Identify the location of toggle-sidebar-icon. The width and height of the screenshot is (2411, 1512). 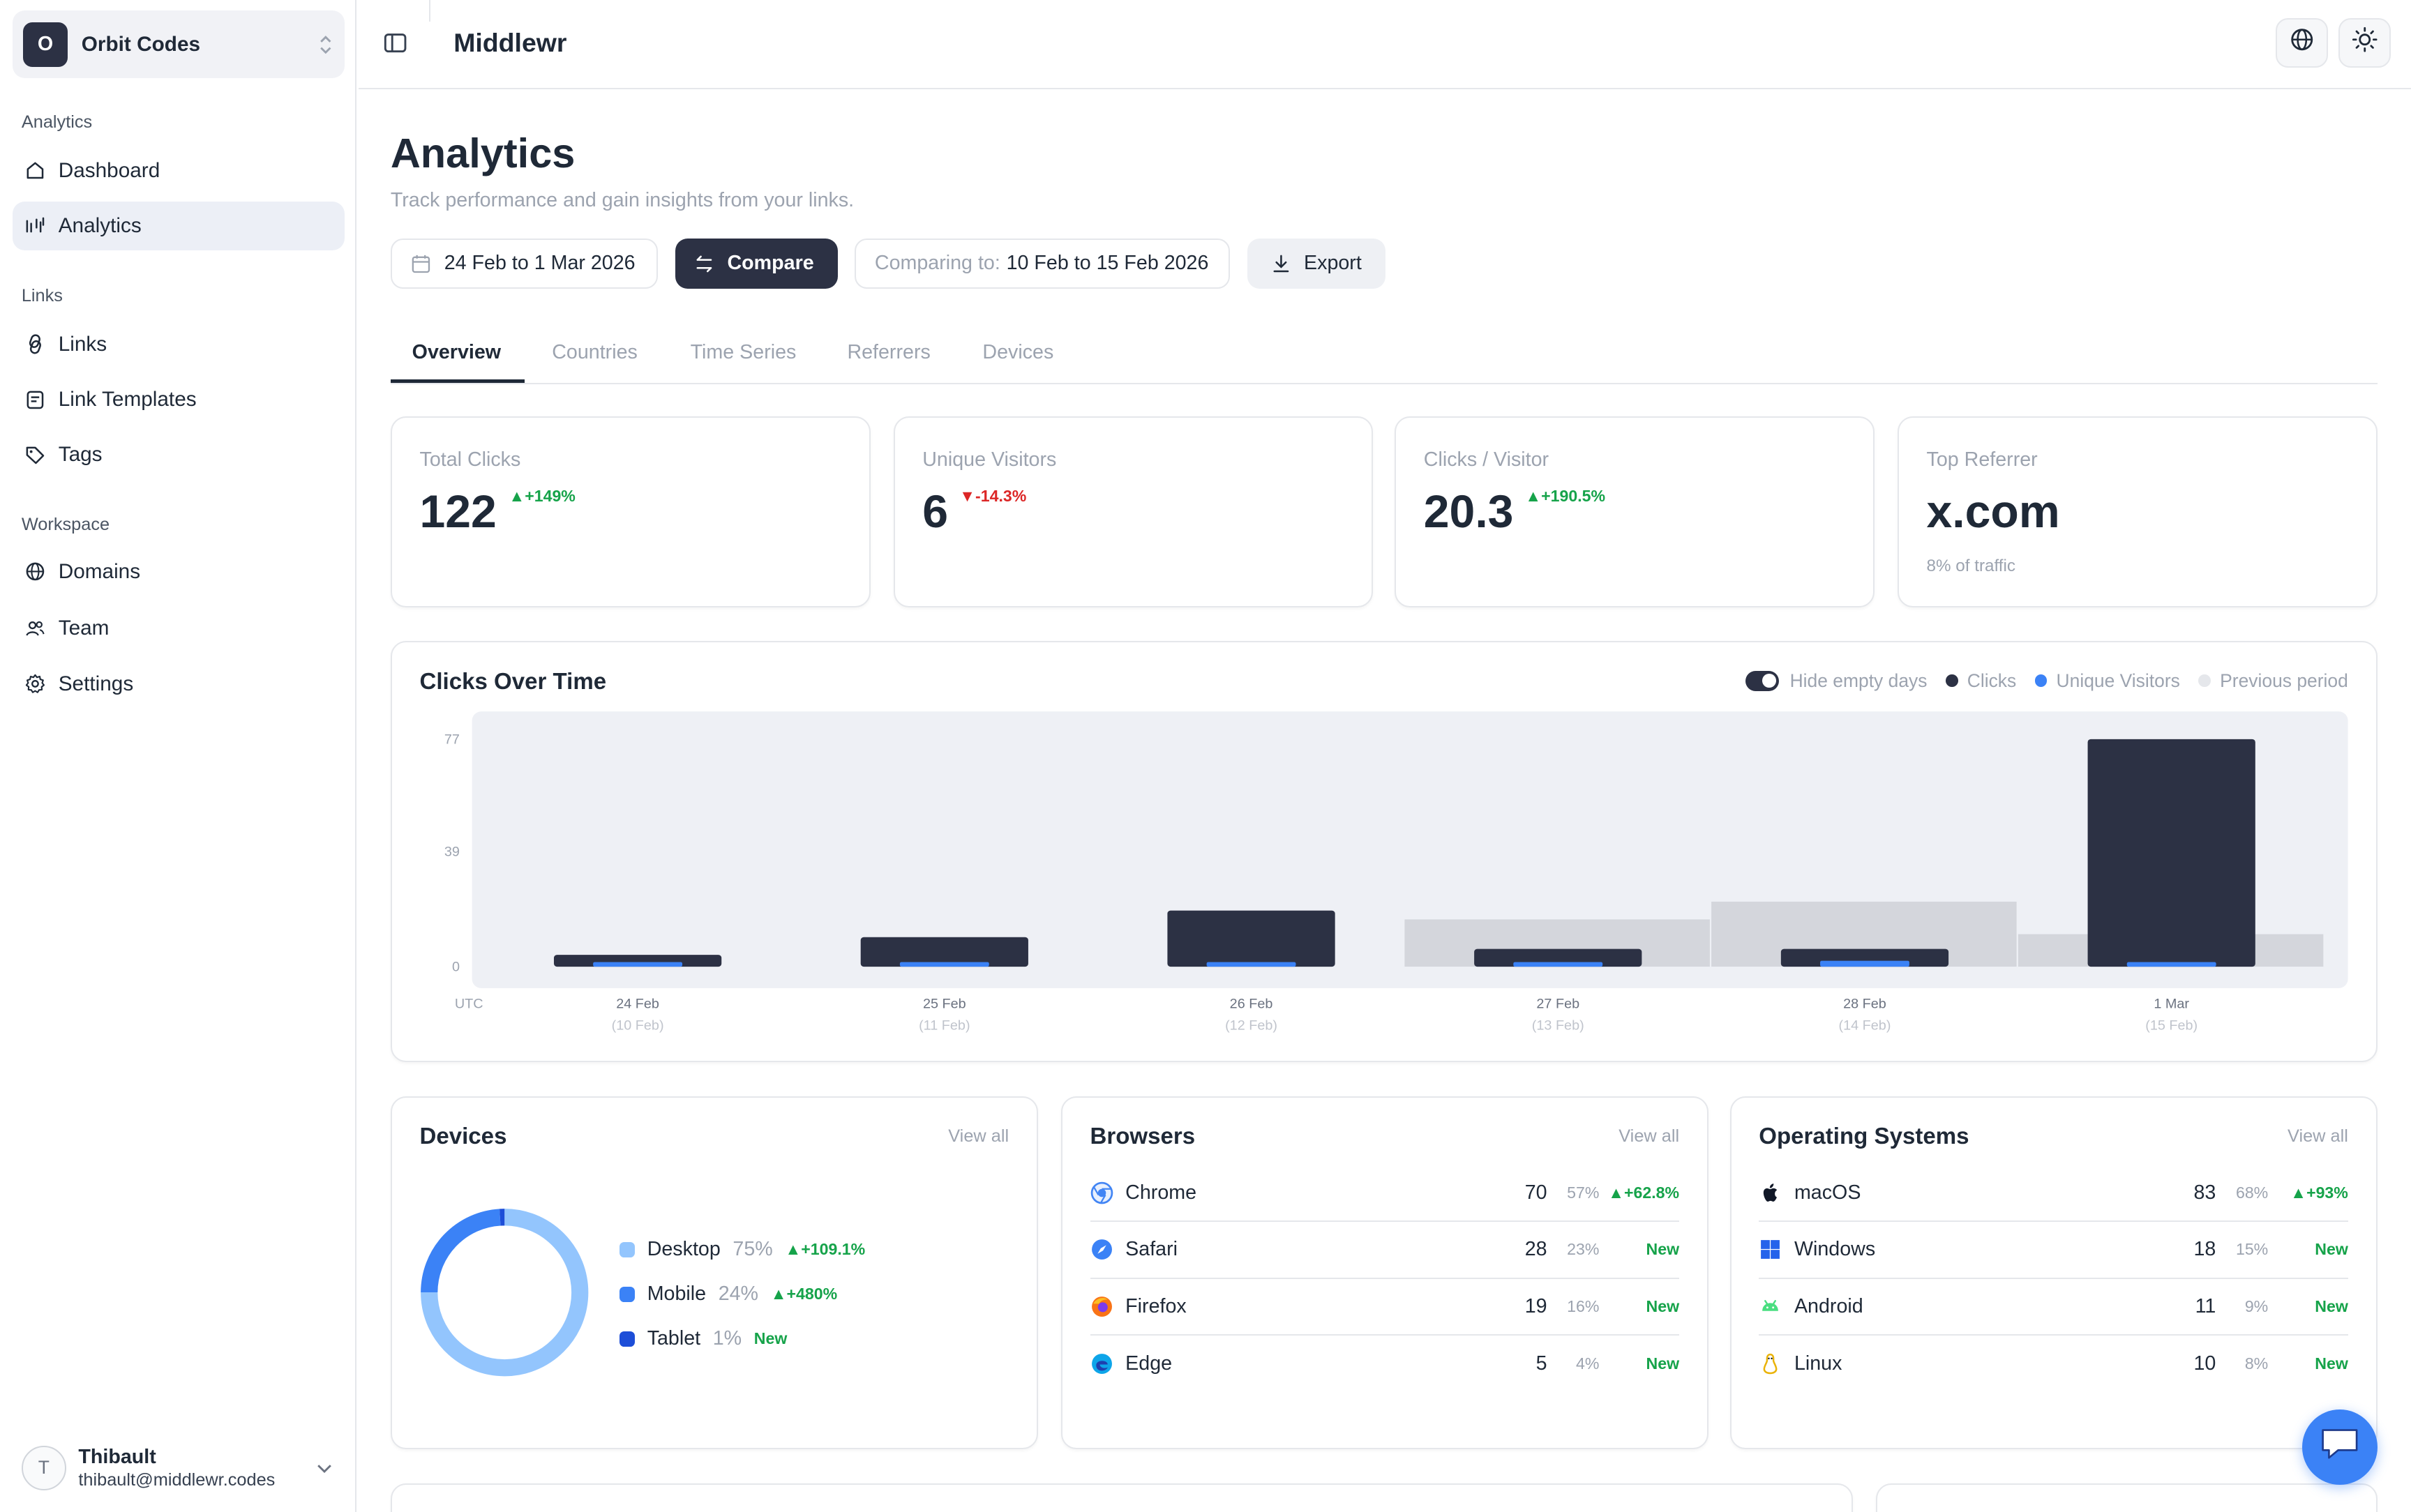
(397, 45).